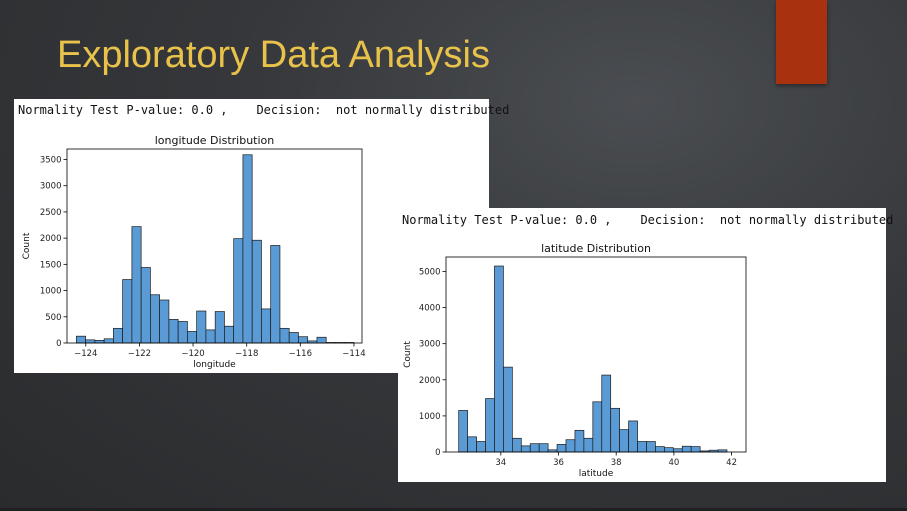 The height and width of the screenshot is (511, 907). What do you see at coordinates (616, 463) in the screenshot?
I see `x-tick-label: 38` at bounding box center [616, 463].